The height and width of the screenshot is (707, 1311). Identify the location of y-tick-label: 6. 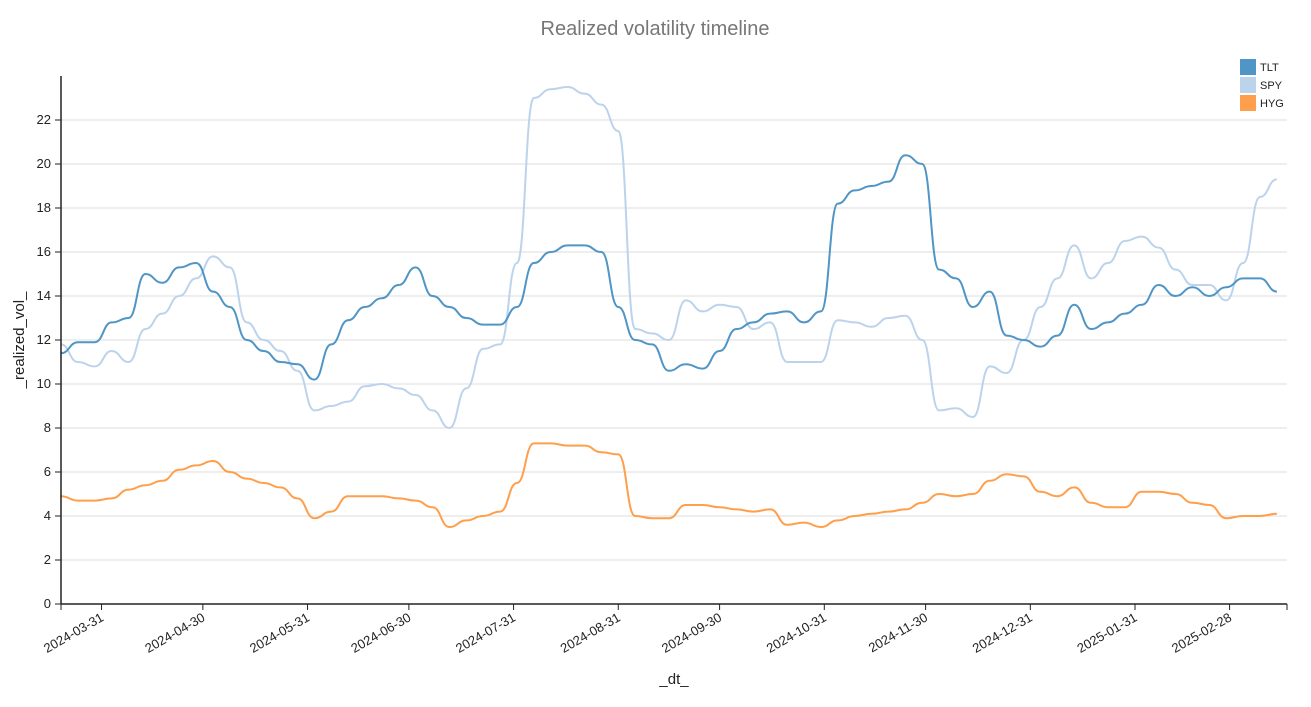
(47, 471).